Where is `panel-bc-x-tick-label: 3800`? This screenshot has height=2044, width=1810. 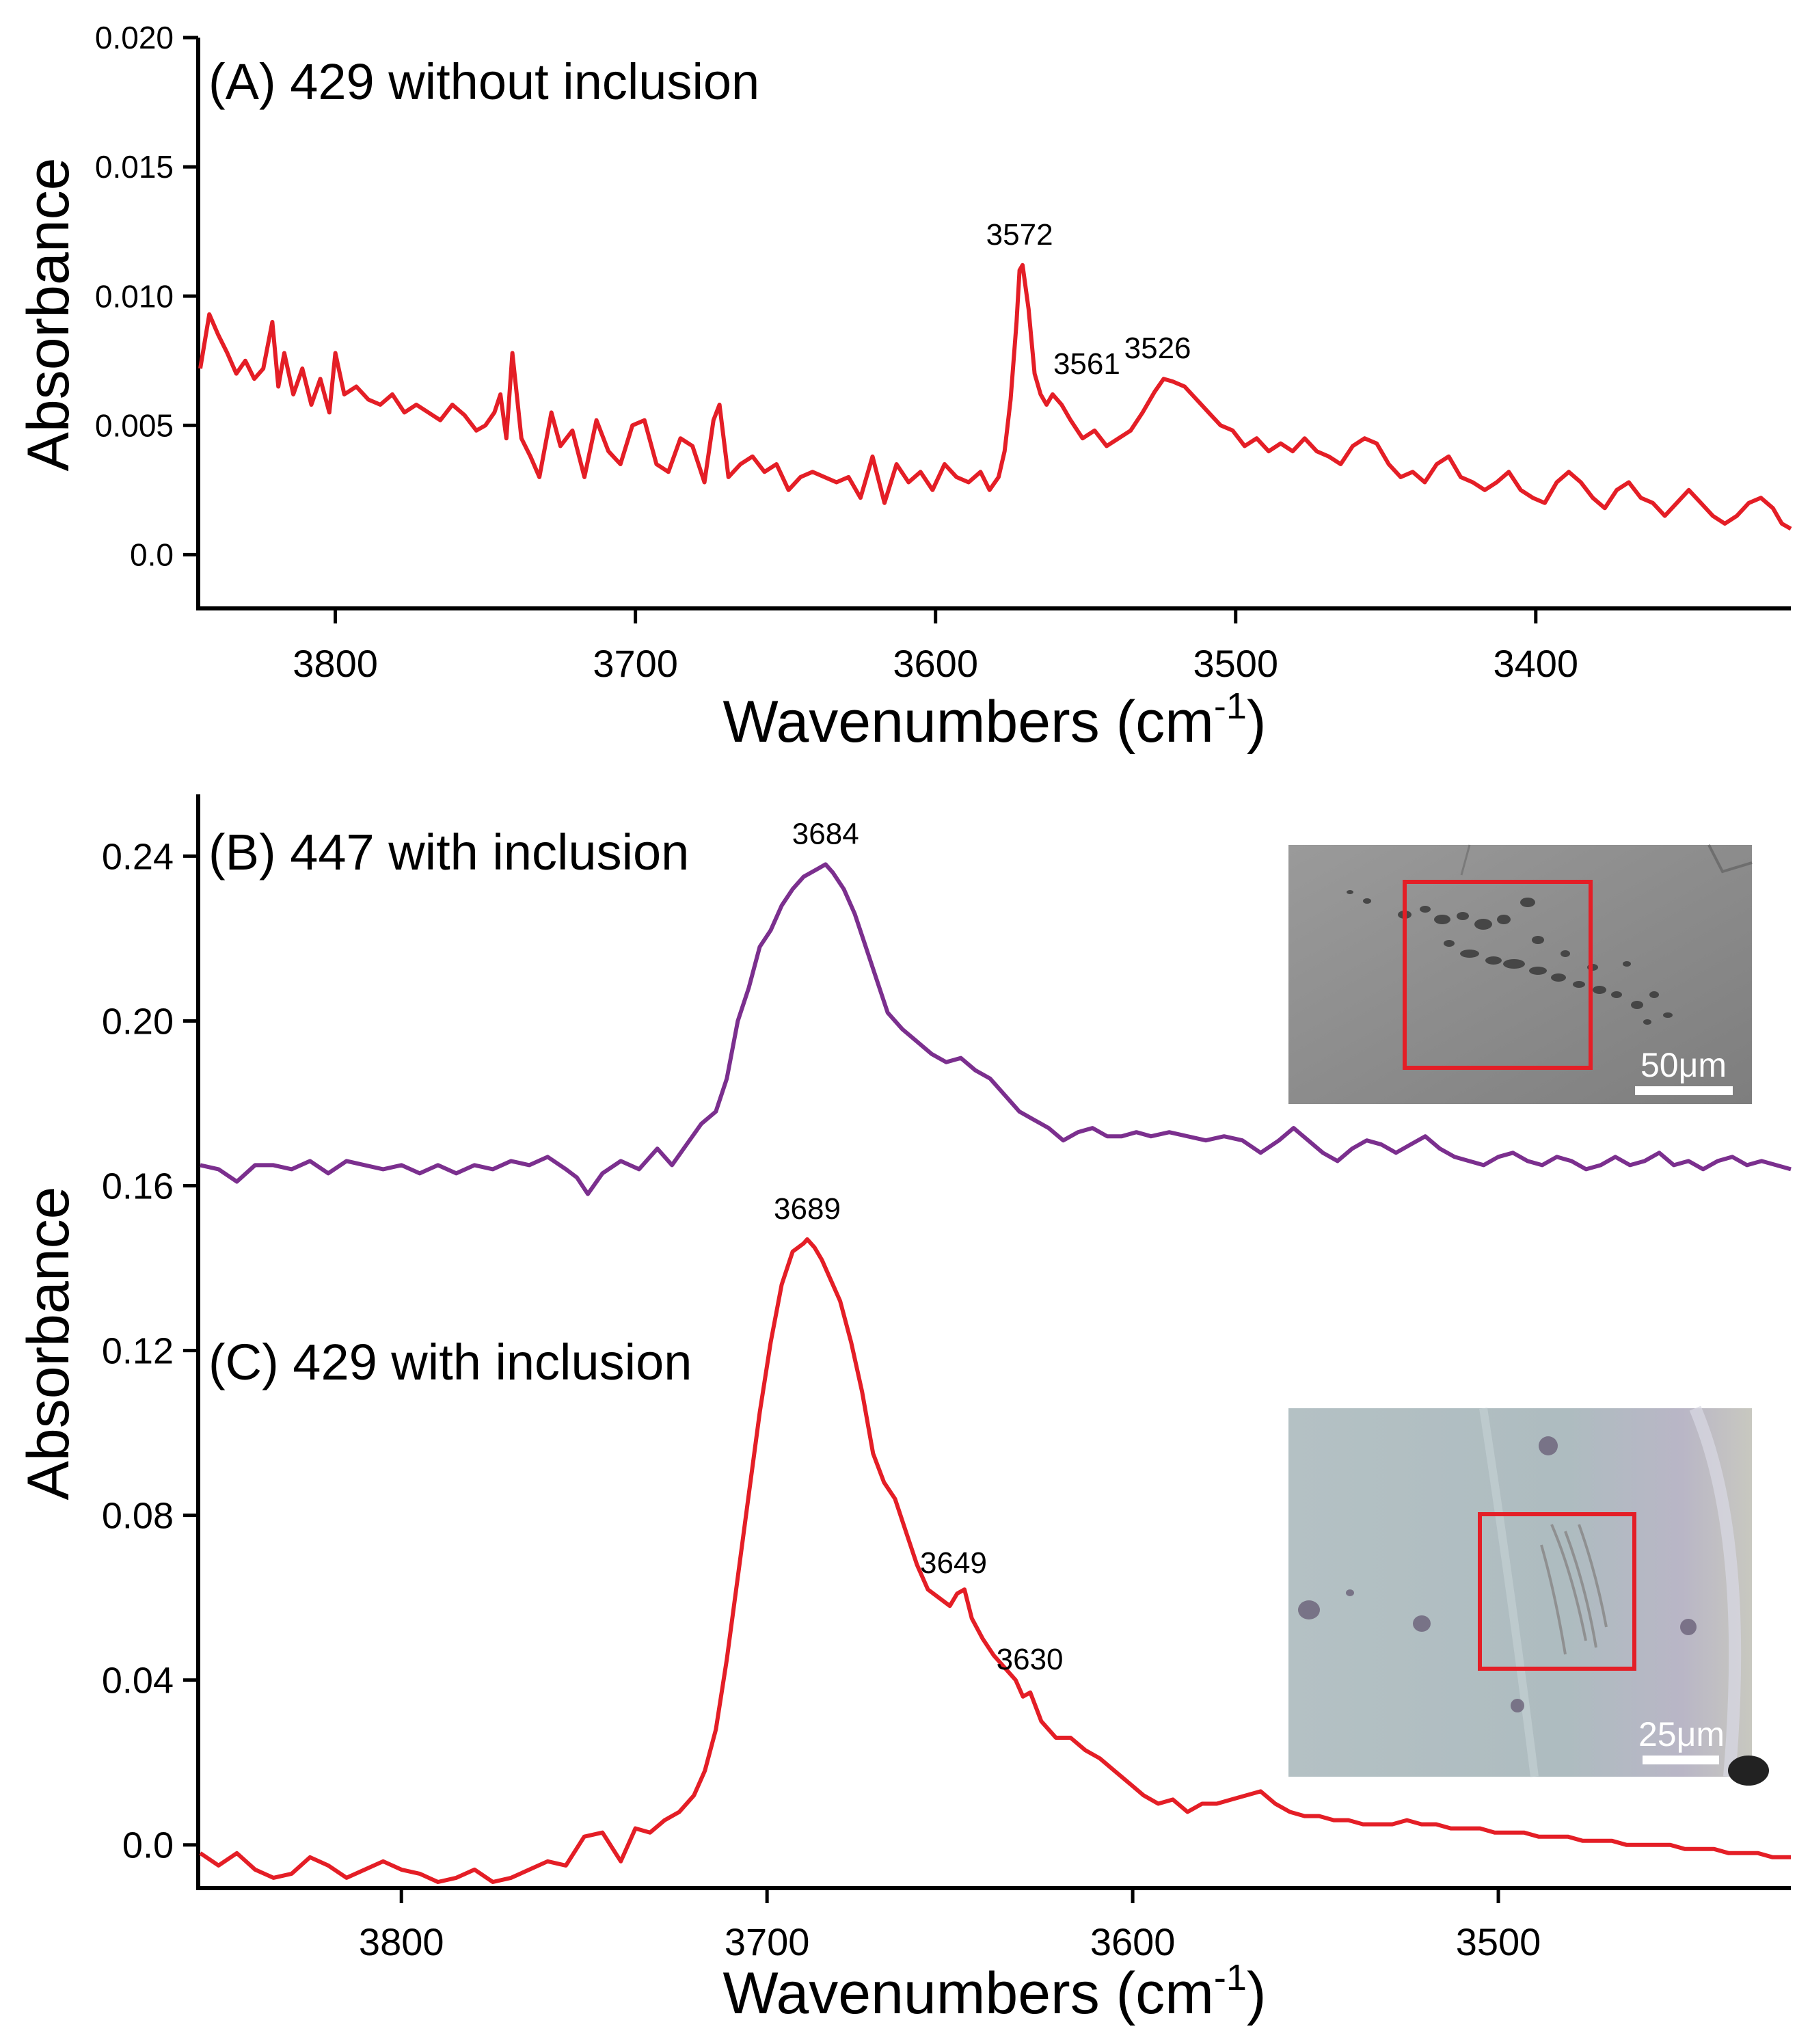 panel-bc-x-tick-label: 3800 is located at coordinates (401, 1941).